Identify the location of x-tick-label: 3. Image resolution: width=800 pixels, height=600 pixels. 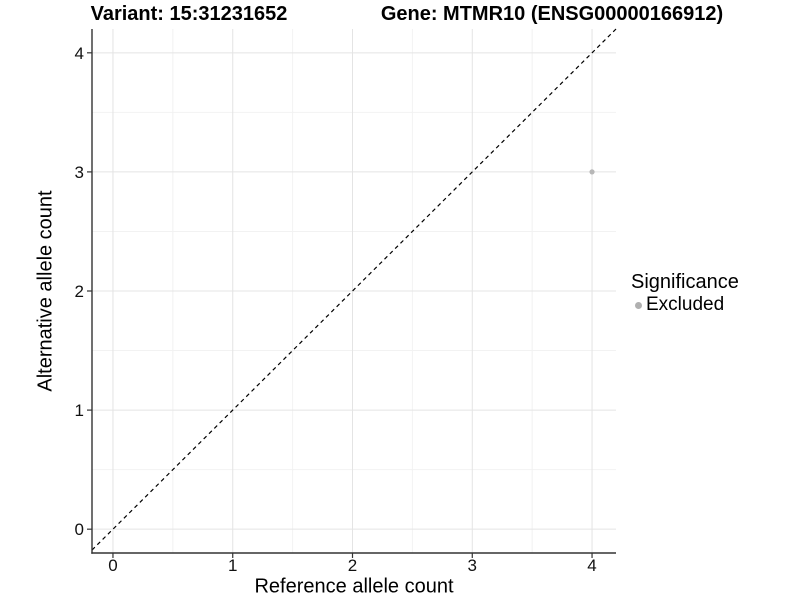
(472, 565).